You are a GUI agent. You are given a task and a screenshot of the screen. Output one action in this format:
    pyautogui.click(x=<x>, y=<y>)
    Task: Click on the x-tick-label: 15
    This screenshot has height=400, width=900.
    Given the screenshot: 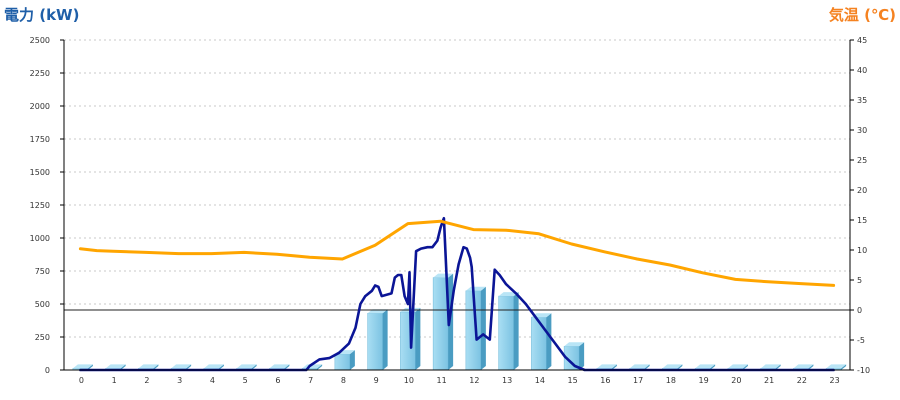 What is the action you would take?
    pyautogui.click(x=573, y=380)
    